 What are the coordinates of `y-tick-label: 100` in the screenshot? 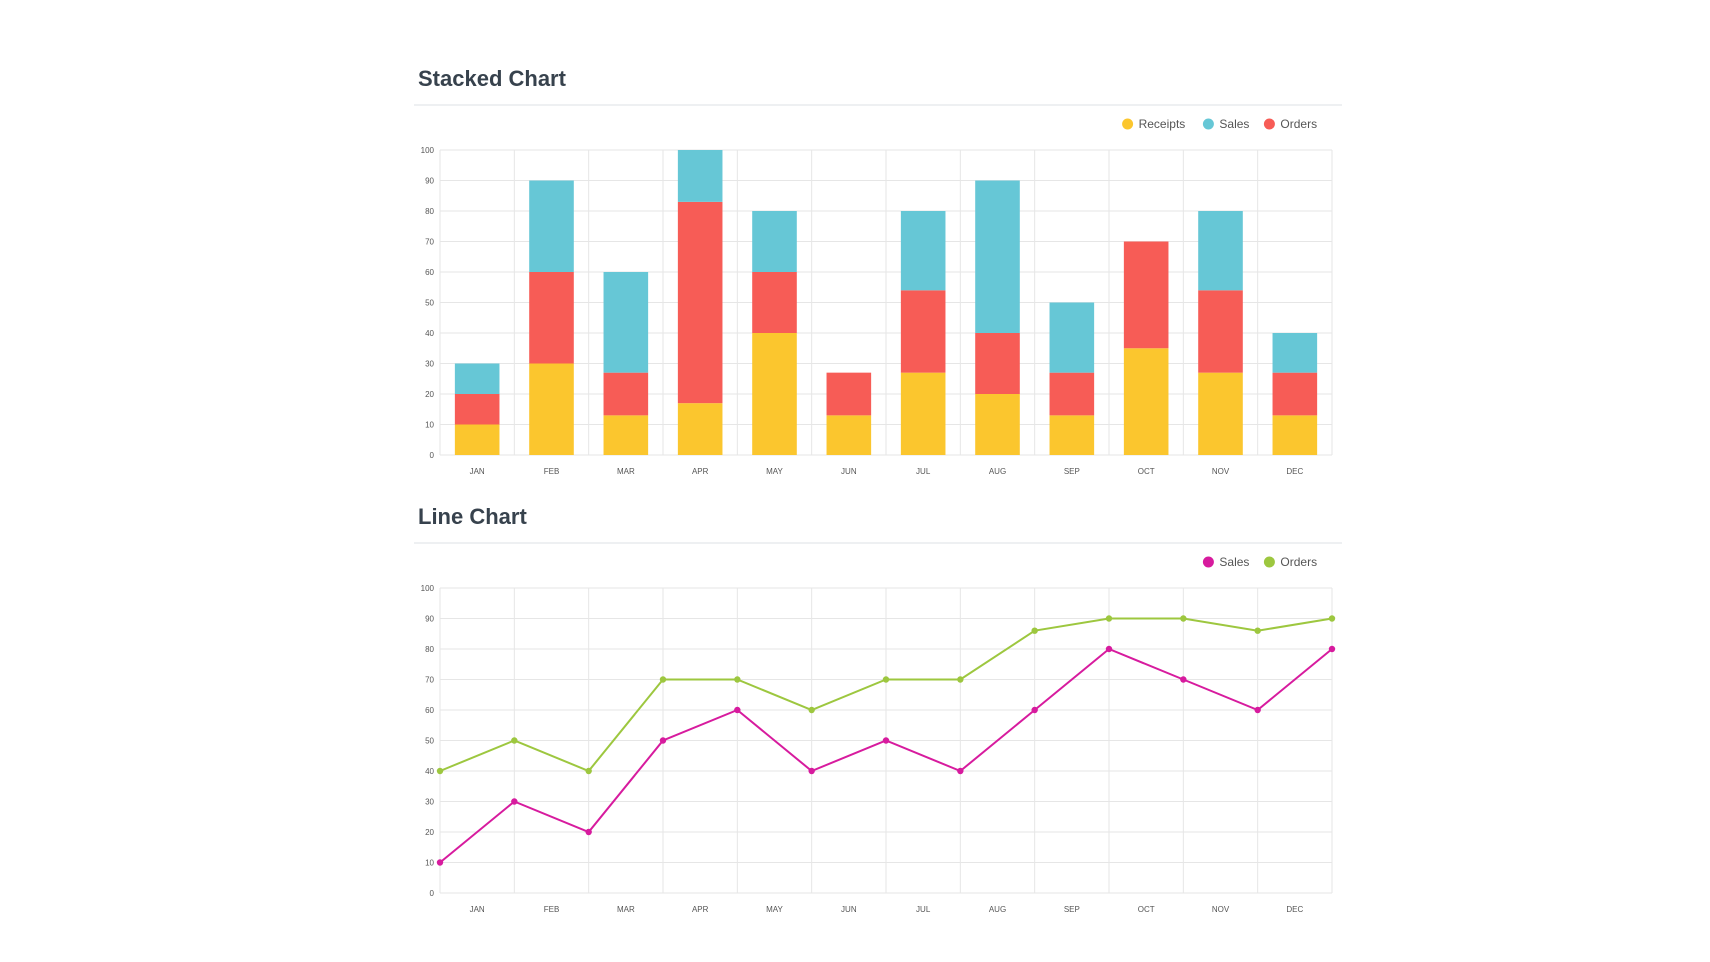 It's located at (428, 588).